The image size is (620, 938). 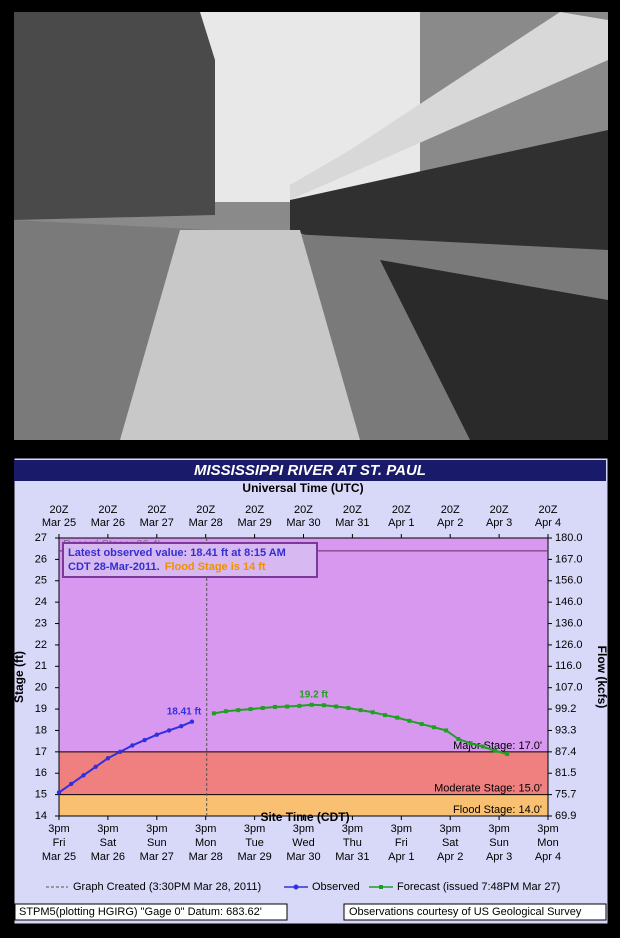 I want to click on x-tick-label: Apr 2, so click(x=450, y=857).